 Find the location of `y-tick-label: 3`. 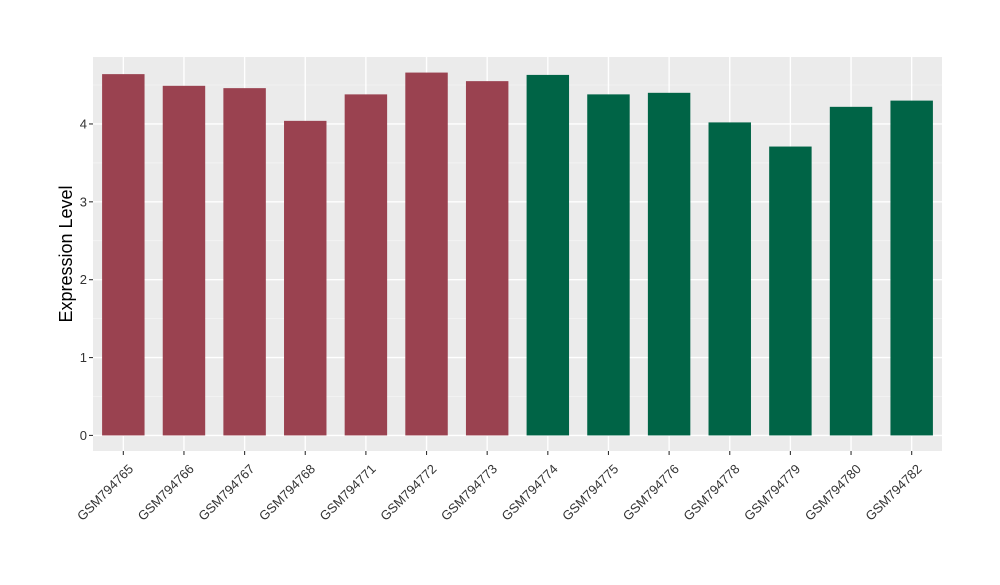

y-tick-label: 3 is located at coordinates (83, 201).